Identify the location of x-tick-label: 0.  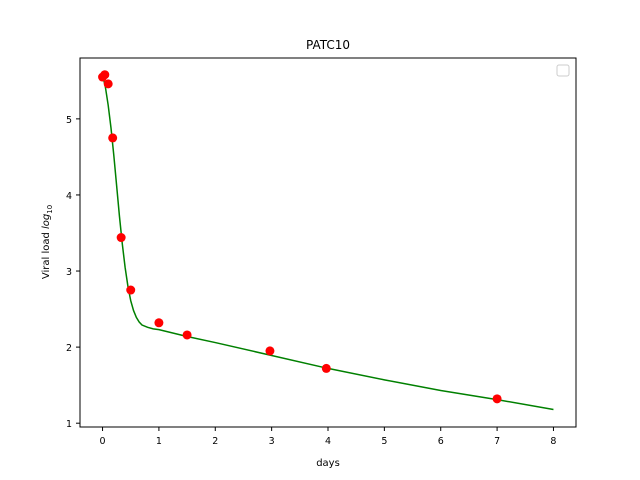
(103, 441).